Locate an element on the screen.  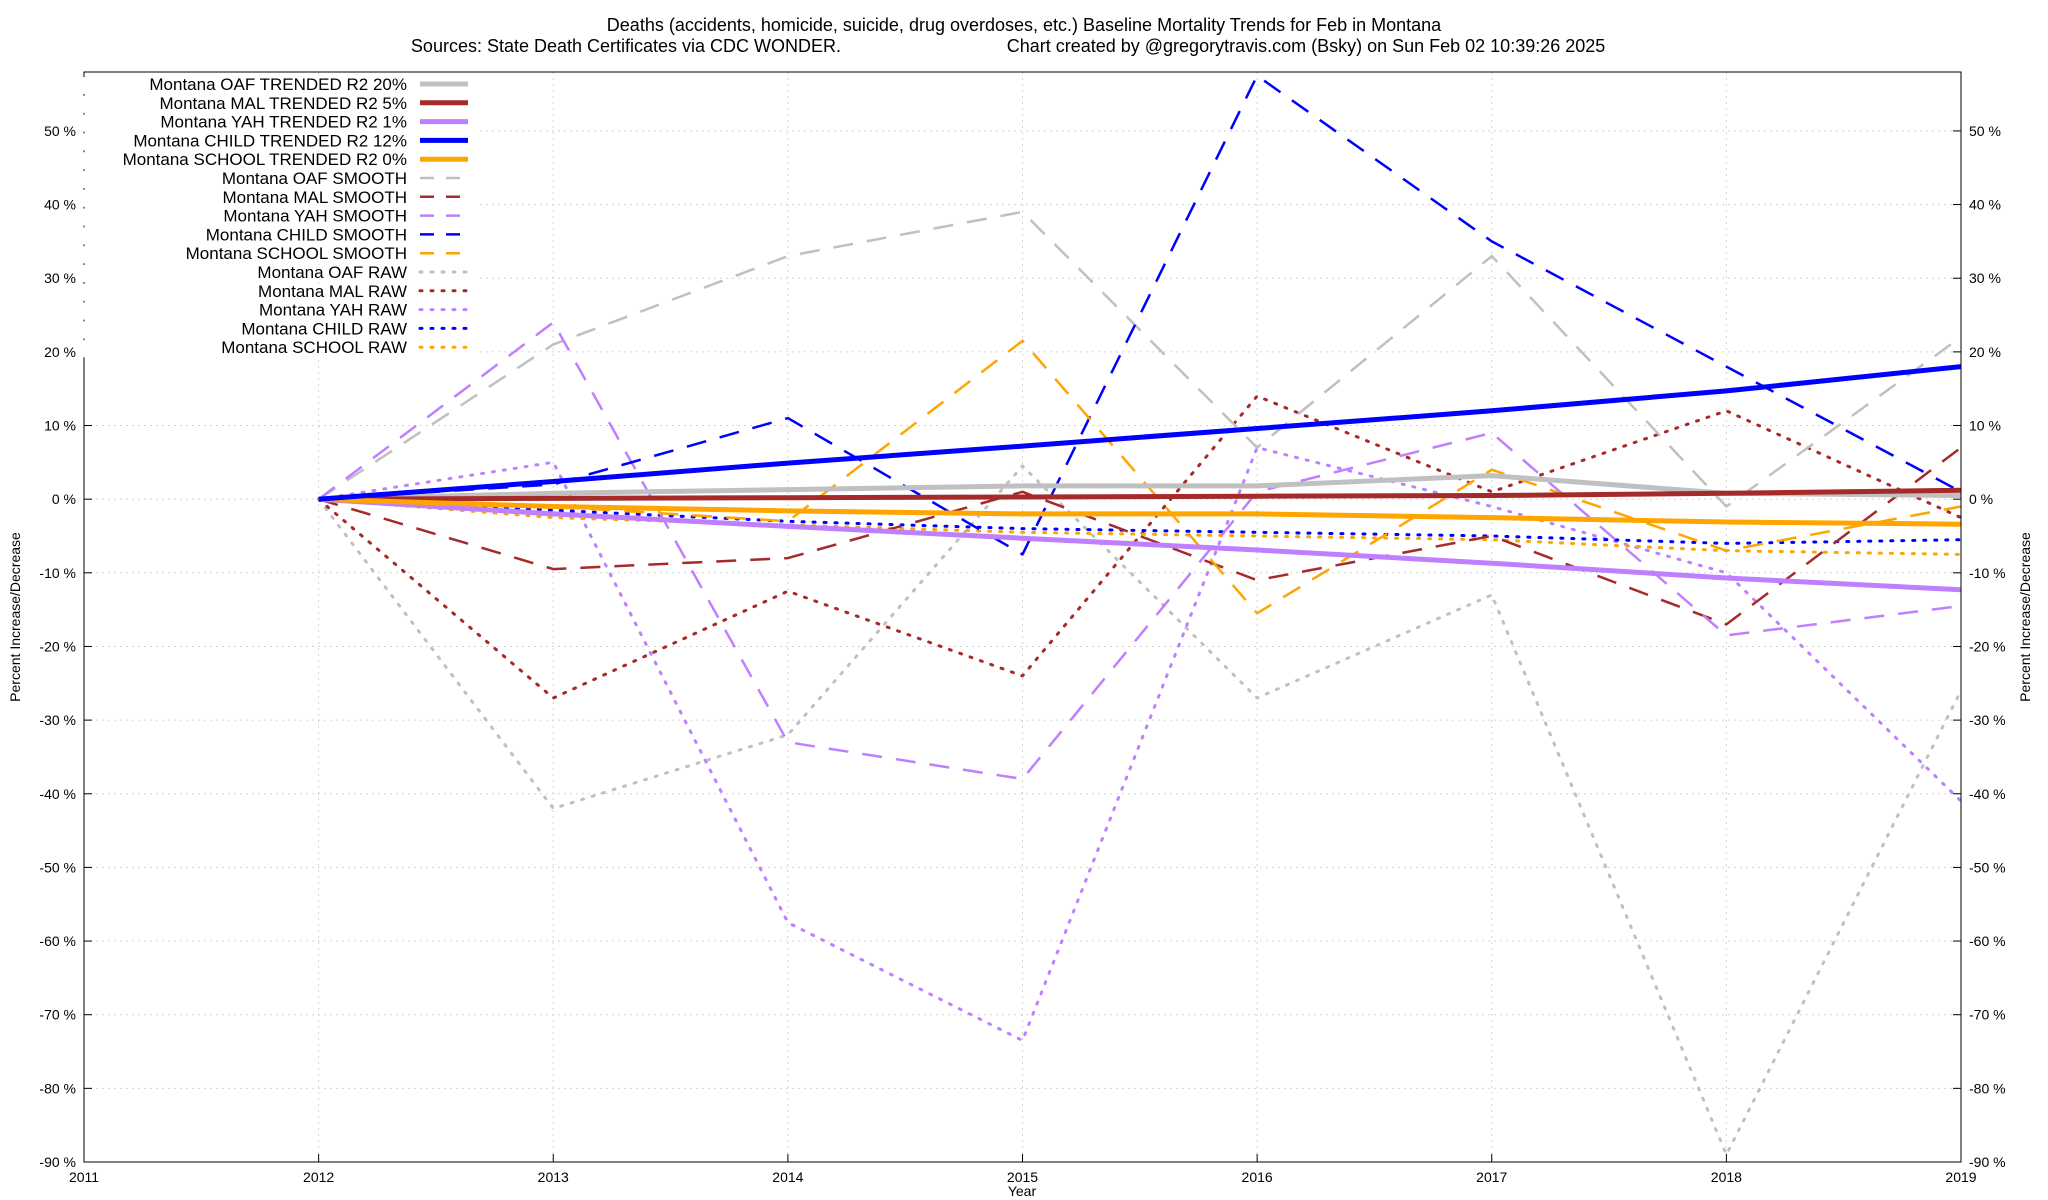
y-tick-label-right: -70 % is located at coordinates (1987, 1015).